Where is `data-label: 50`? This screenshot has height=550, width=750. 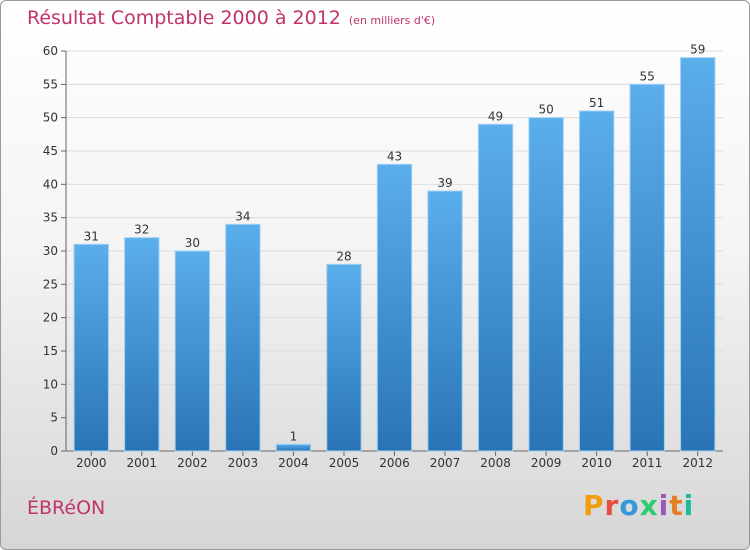 data-label: 50 is located at coordinates (545, 110).